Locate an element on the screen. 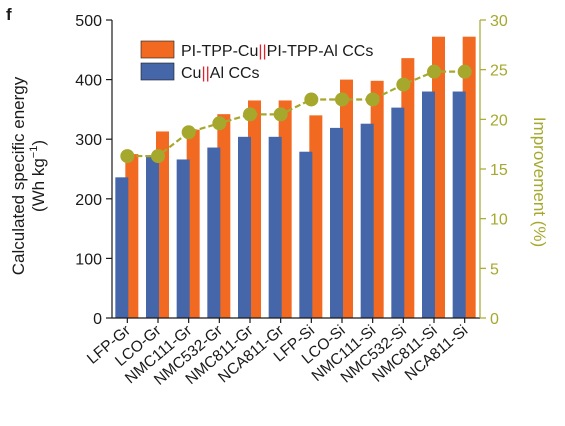 This screenshot has width=565, height=426. left-tick-label: 500 is located at coordinates (88, 21).